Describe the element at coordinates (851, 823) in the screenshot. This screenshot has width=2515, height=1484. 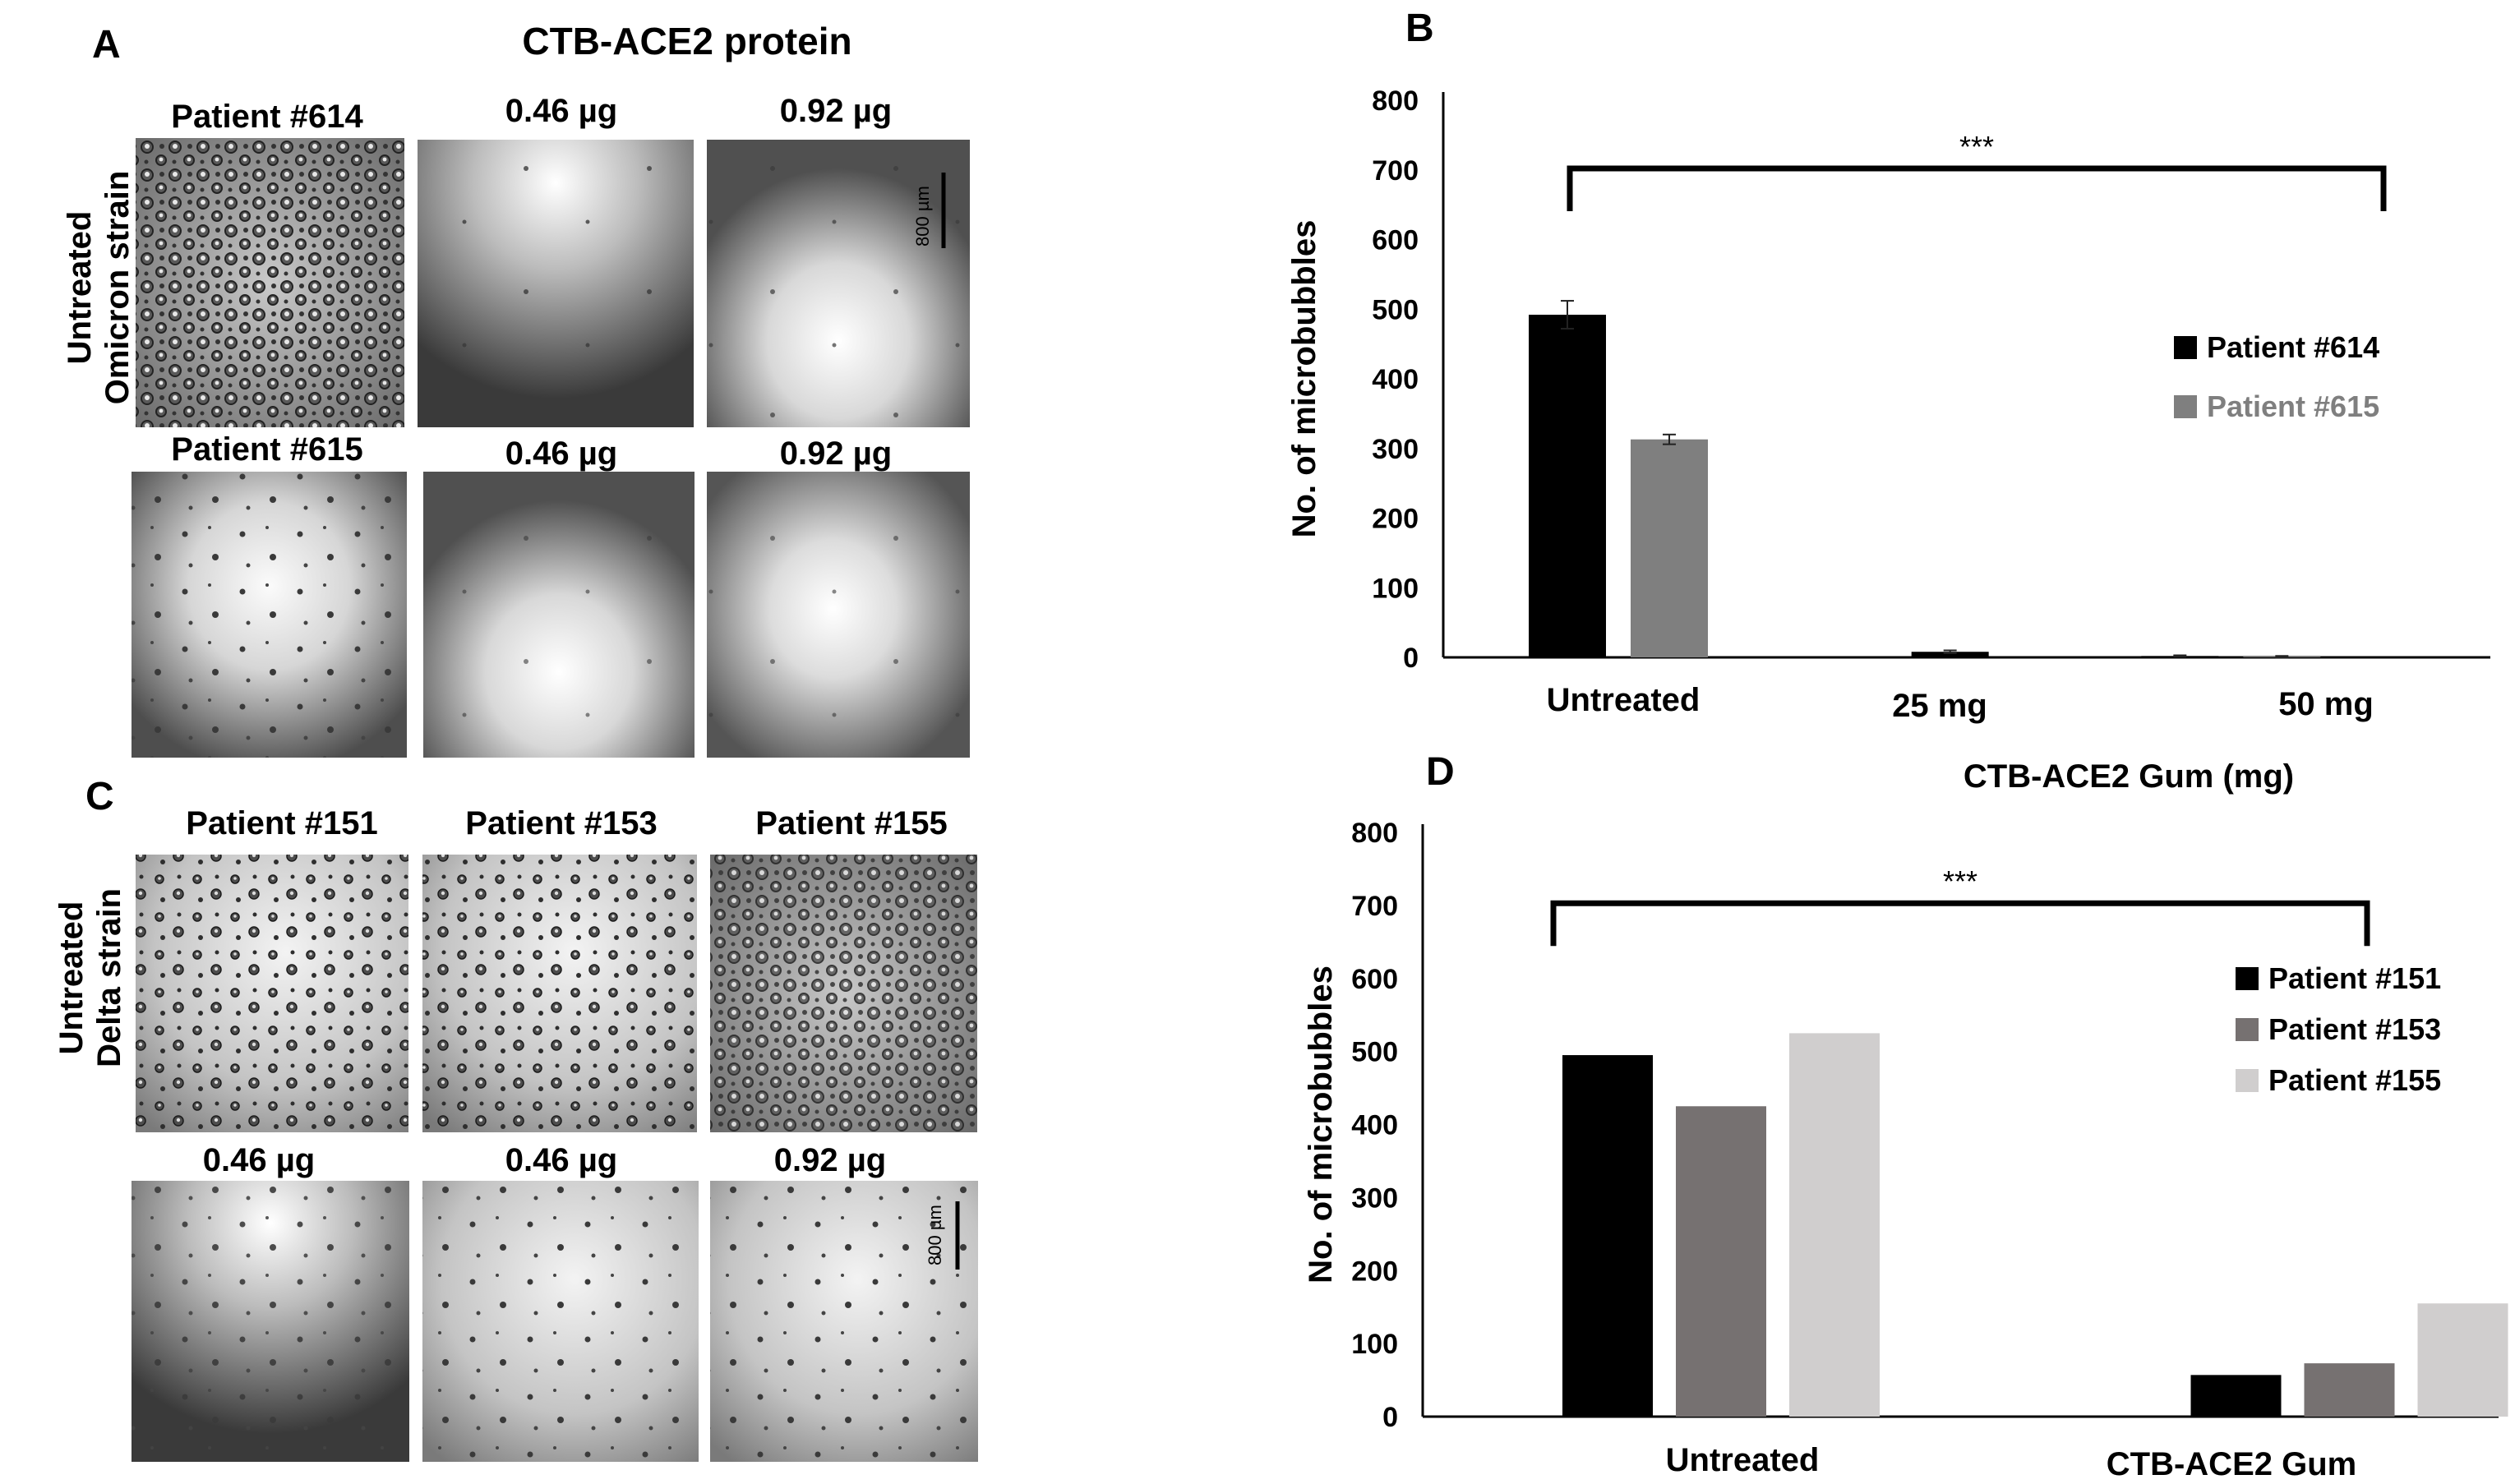
I see `panel-c-label-r1c3: Patient #155` at that location.